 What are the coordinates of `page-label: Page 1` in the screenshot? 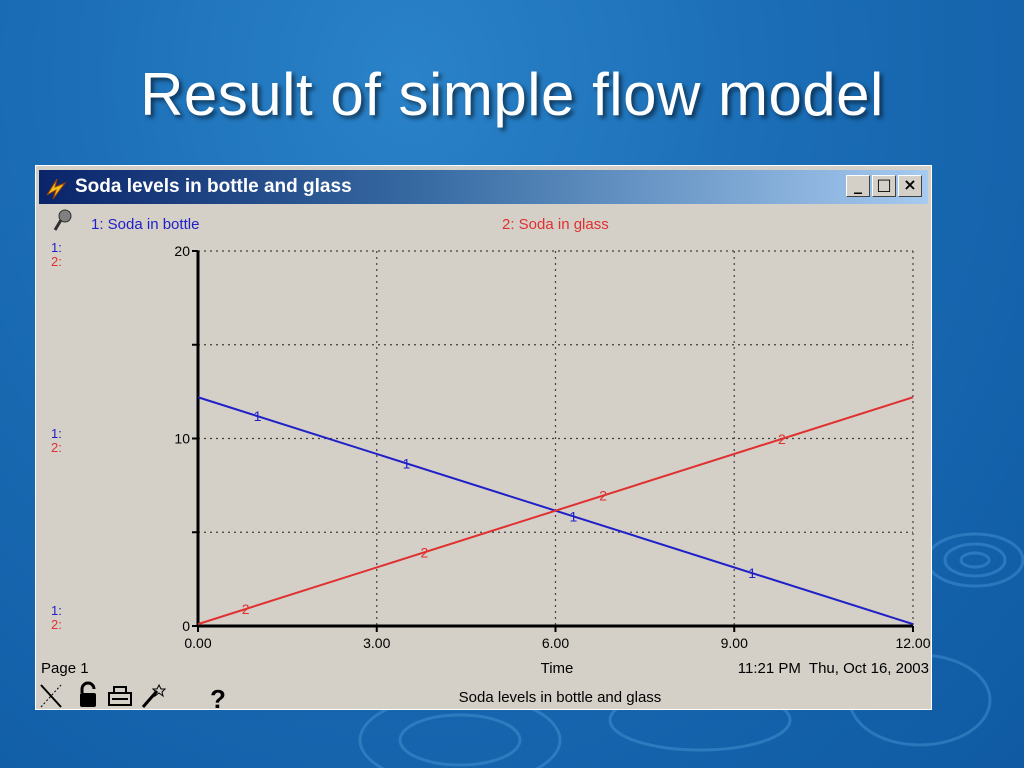 It's located at (65, 668).